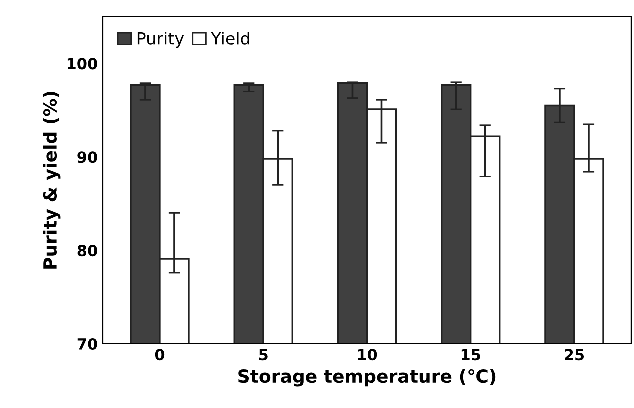 Image resolution: width=634 pixels, height=408 pixels. Describe the element at coordinates (471, 355) in the screenshot. I see `x-tick-label: 15` at that location.